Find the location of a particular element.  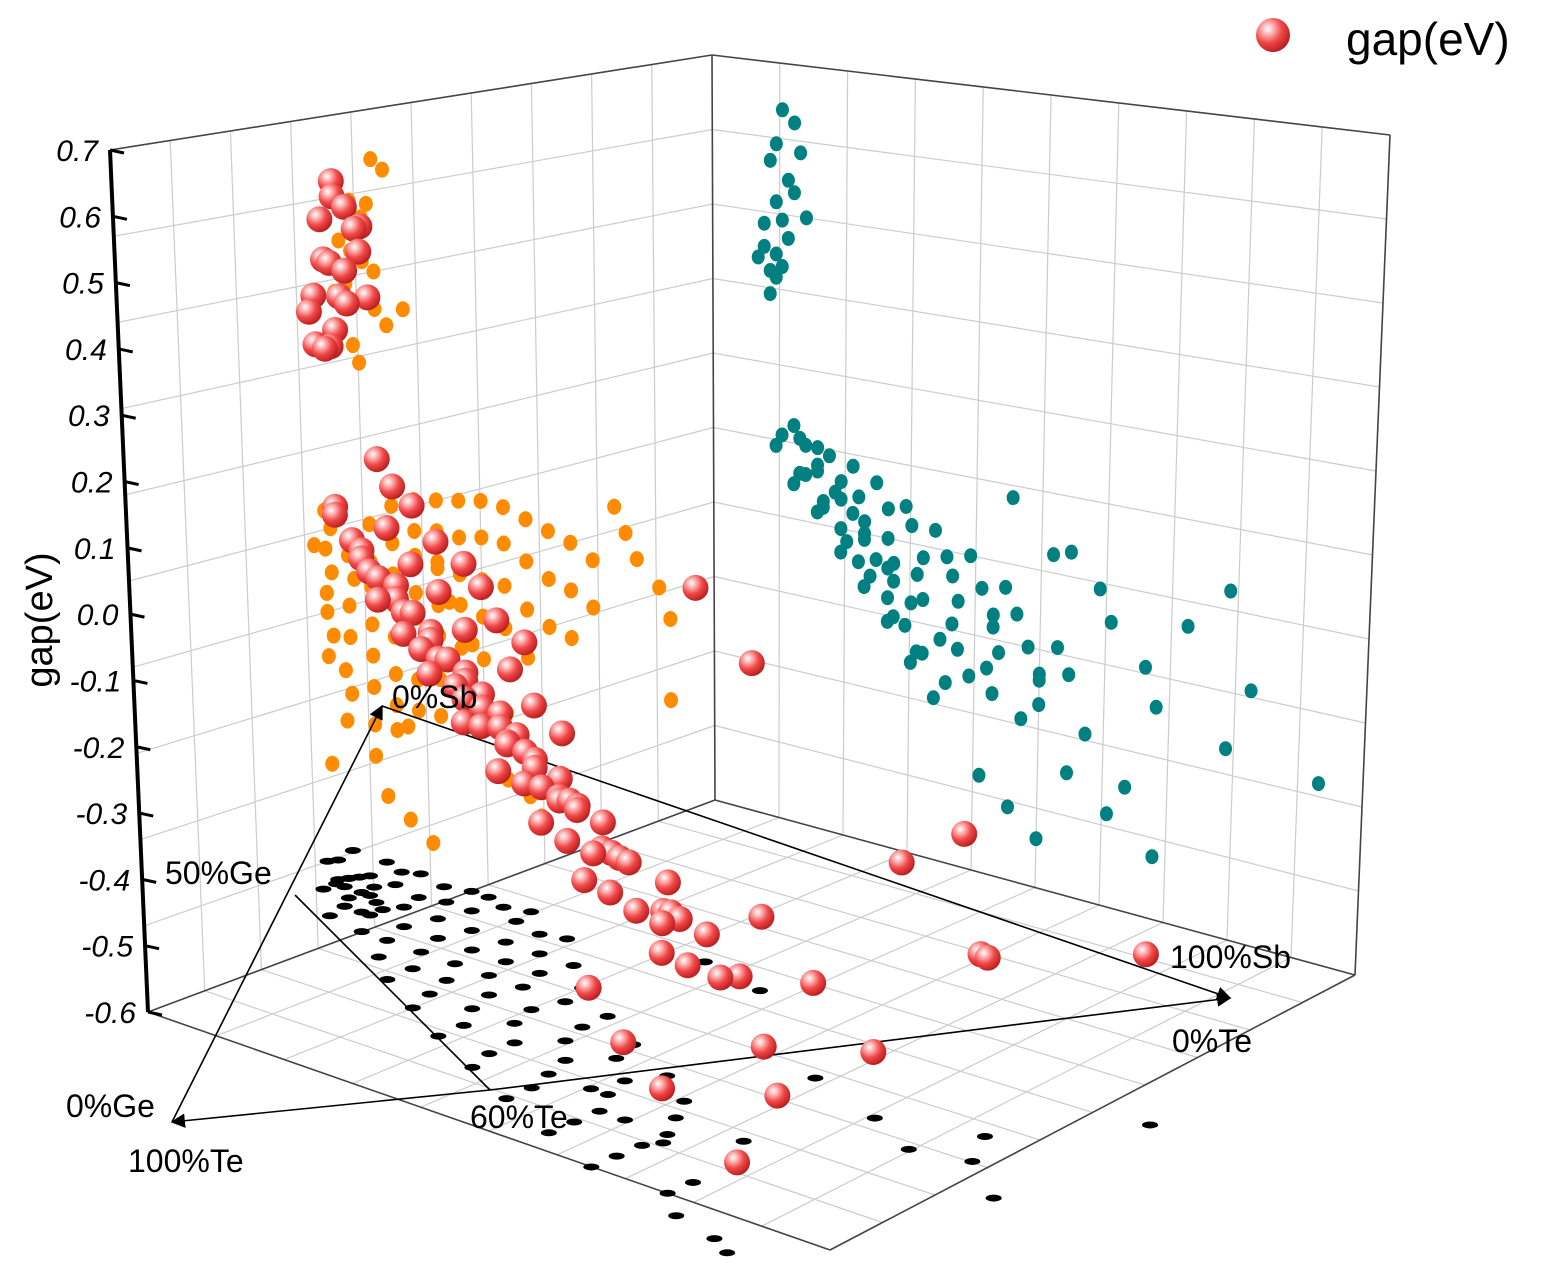

label-50-ge: 50%Ge is located at coordinates (218, 873).